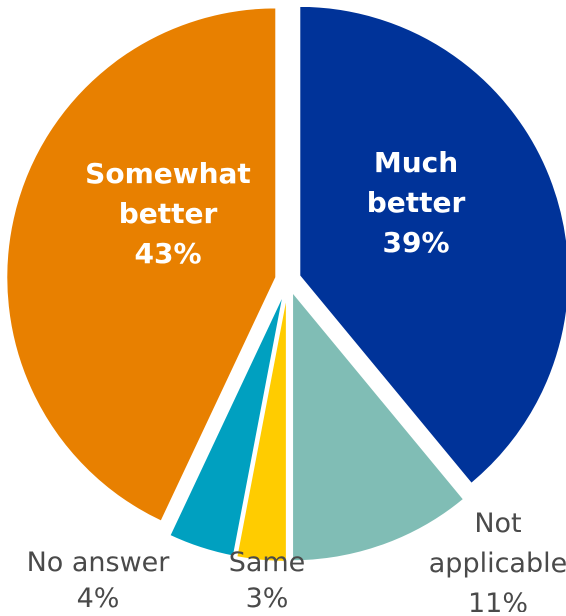 Image resolution: width=566 pixels, height=616 pixels. What do you see at coordinates (415, 242) in the screenshot?
I see `slice-label-line: 39%` at bounding box center [415, 242].